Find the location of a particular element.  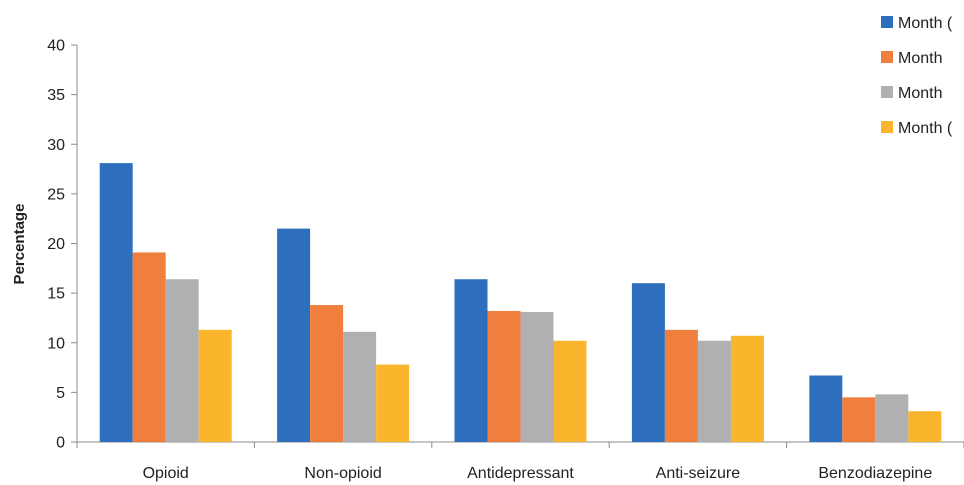

x-category-label: Antidepressant is located at coordinates (520, 473).